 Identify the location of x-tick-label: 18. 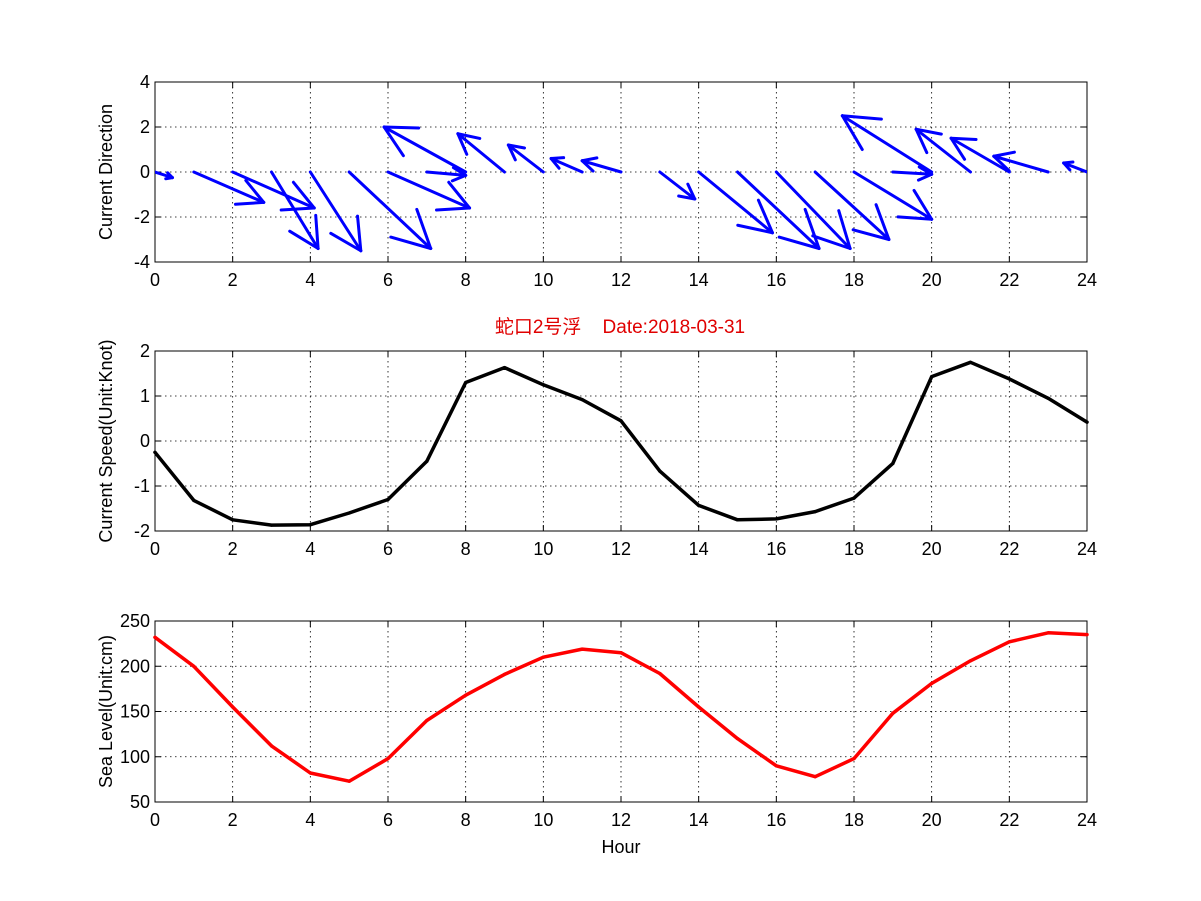
(854, 820).